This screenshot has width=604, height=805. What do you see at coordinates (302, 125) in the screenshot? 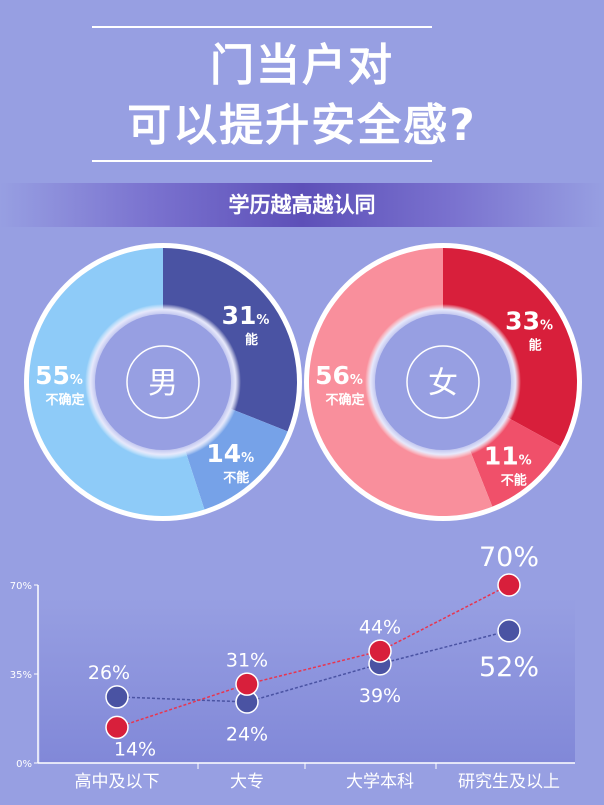
I see `title-line-2: 可以提升安全感?` at bounding box center [302, 125].